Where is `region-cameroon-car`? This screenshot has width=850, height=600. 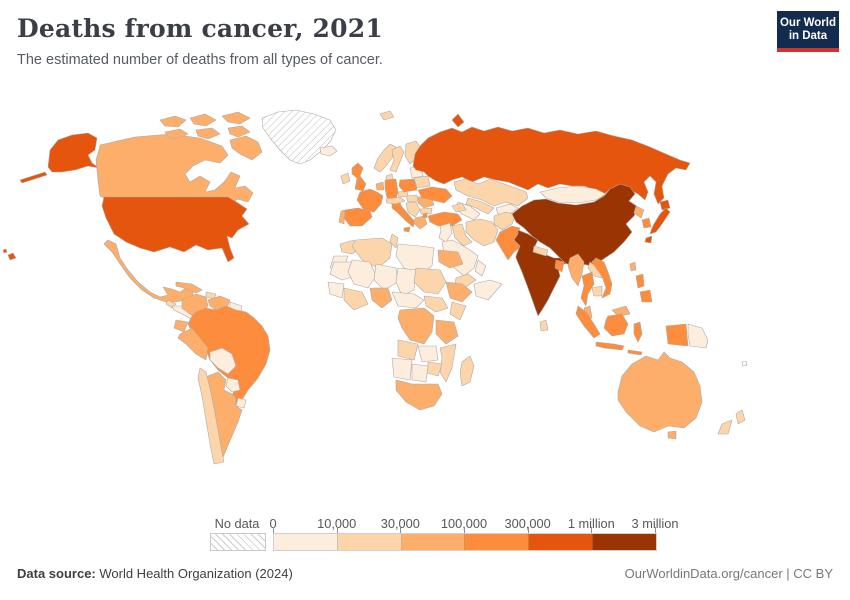
region-cameroon-car is located at coordinates (408, 300).